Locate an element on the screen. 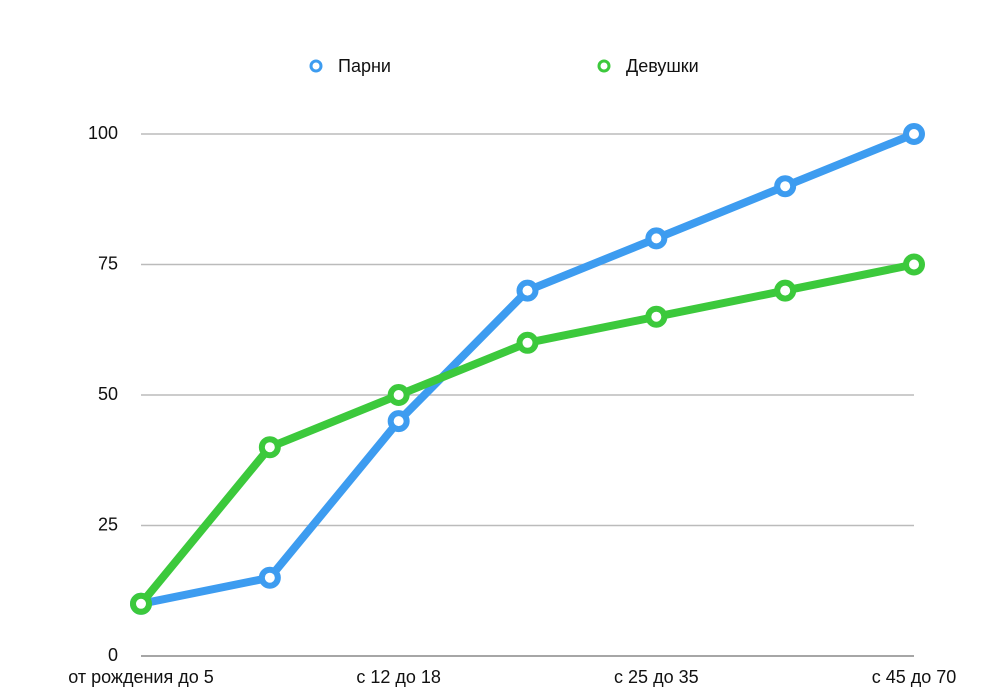 The image size is (1000, 700). x-tick-label: с 45 до 70 is located at coordinates (914, 677).